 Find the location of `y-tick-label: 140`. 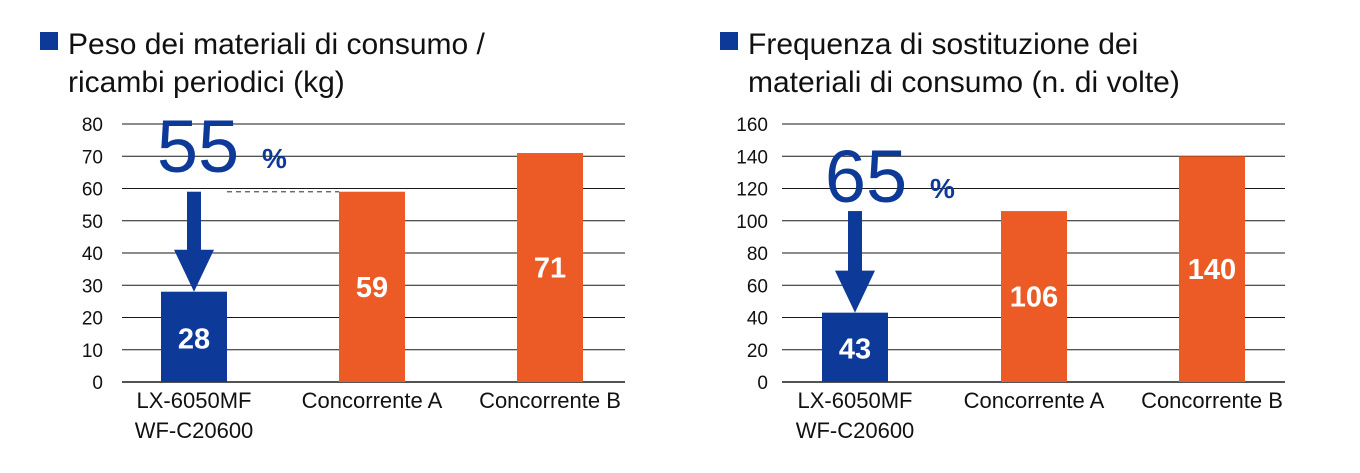

y-tick-label: 140 is located at coordinates (752, 157).